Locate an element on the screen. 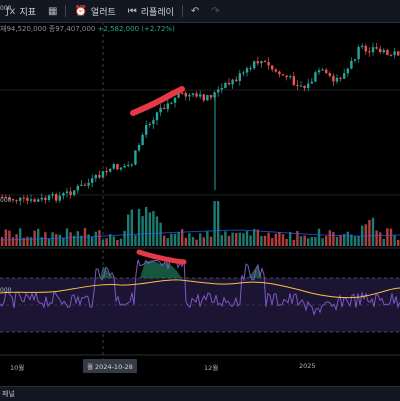  replay-button: ⏮ 리플레이 is located at coordinates (151, 11).